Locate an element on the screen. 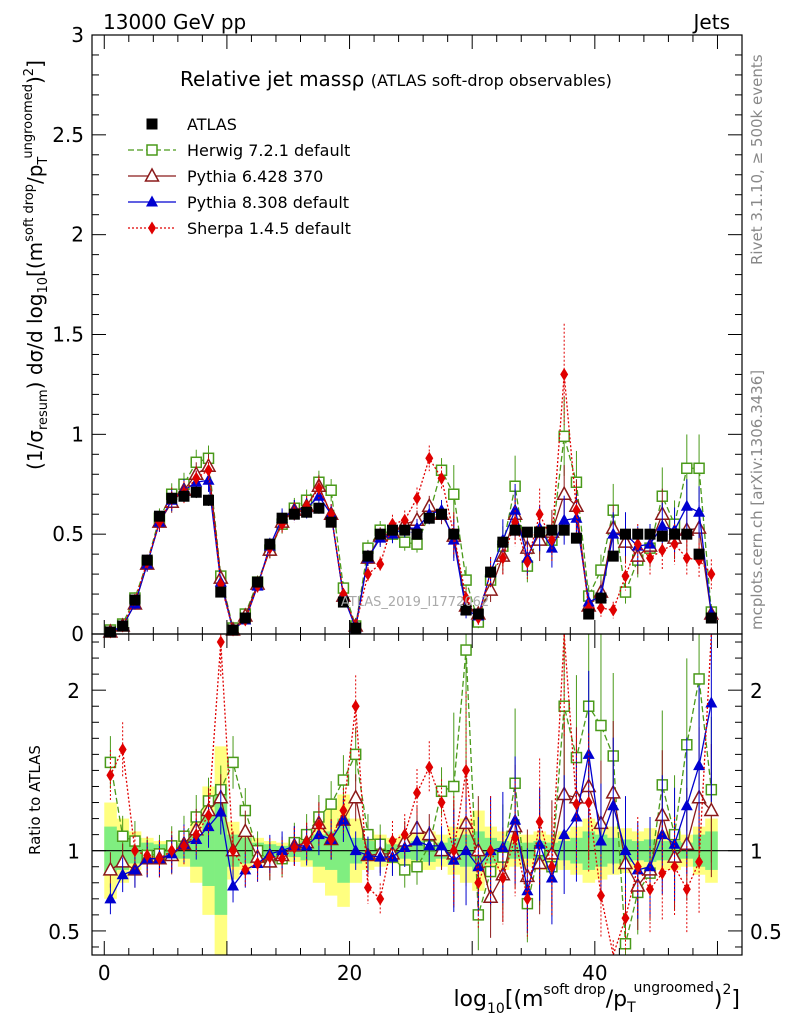 The image size is (786, 1024). legend-label: Herwig 7.2.1 default is located at coordinates (268, 150).